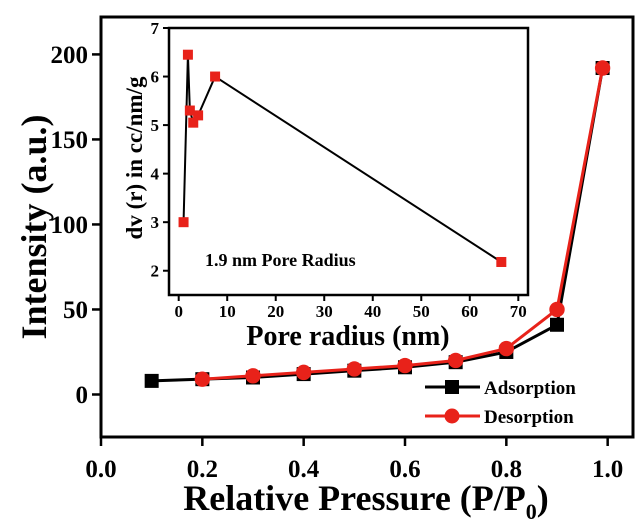  Describe the element at coordinates (155, 28) in the screenshot. I see `inset-y-tick-label: 7` at that location.